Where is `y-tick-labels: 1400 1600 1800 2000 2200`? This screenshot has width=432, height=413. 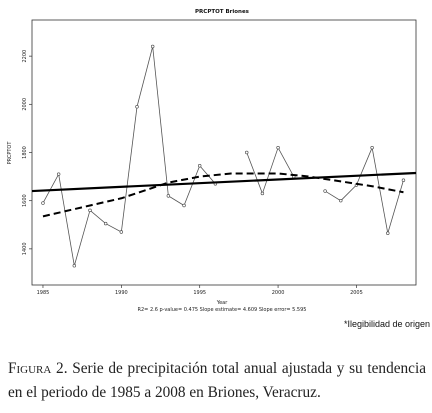 y-tick-labels: 1400 1600 1800 2000 2200 is located at coordinates (25, 152).